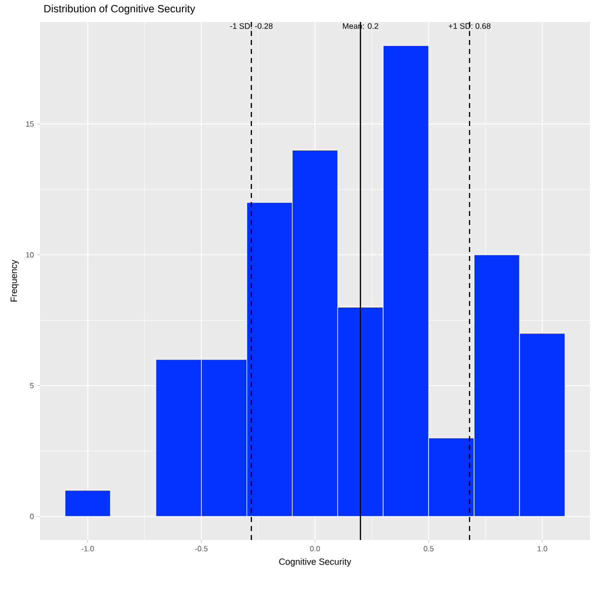  What do you see at coordinates (315, 562) in the screenshot?
I see `x-axis-title: Cognitive Security` at bounding box center [315, 562].